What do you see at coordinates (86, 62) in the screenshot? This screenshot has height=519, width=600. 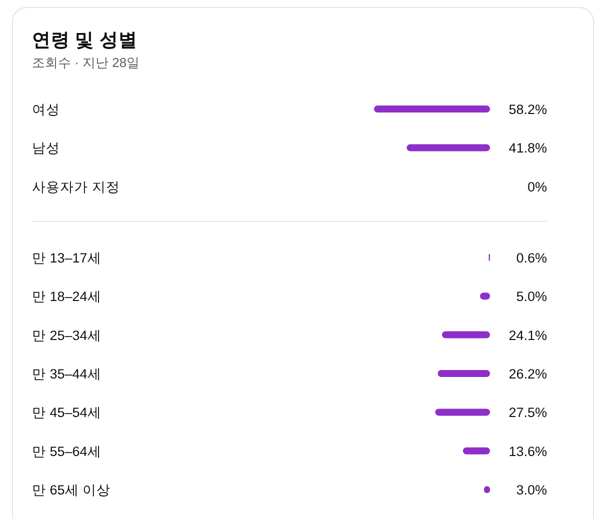 I see `text: 조회수 · 지난 28일` at bounding box center [86, 62].